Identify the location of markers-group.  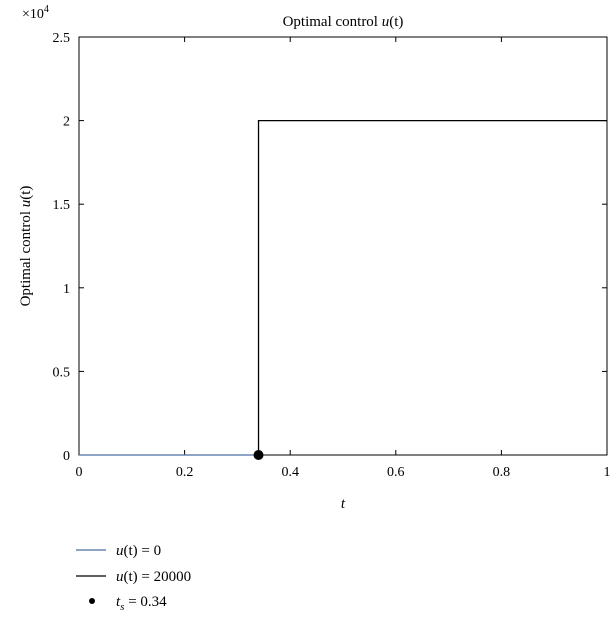
(258, 455).